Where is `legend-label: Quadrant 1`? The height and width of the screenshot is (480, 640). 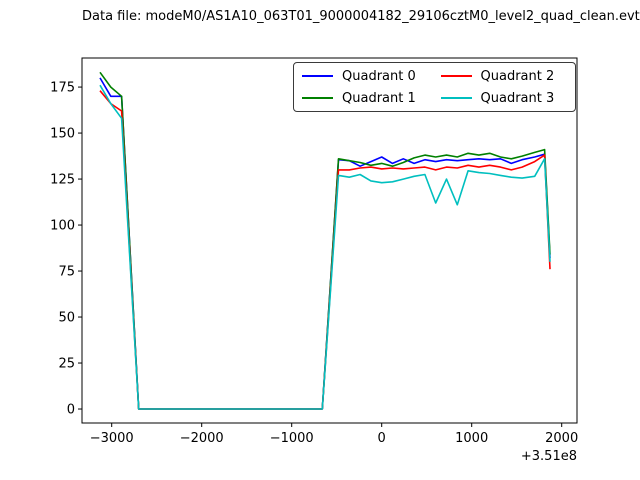
legend-label: Quadrant 1 is located at coordinates (379, 98).